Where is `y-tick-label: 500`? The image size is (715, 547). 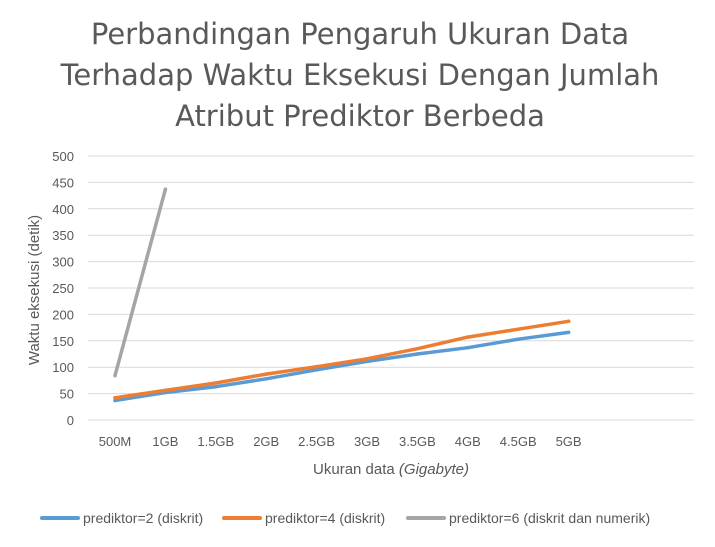
y-tick-label: 500 is located at coordinates (63, 156).